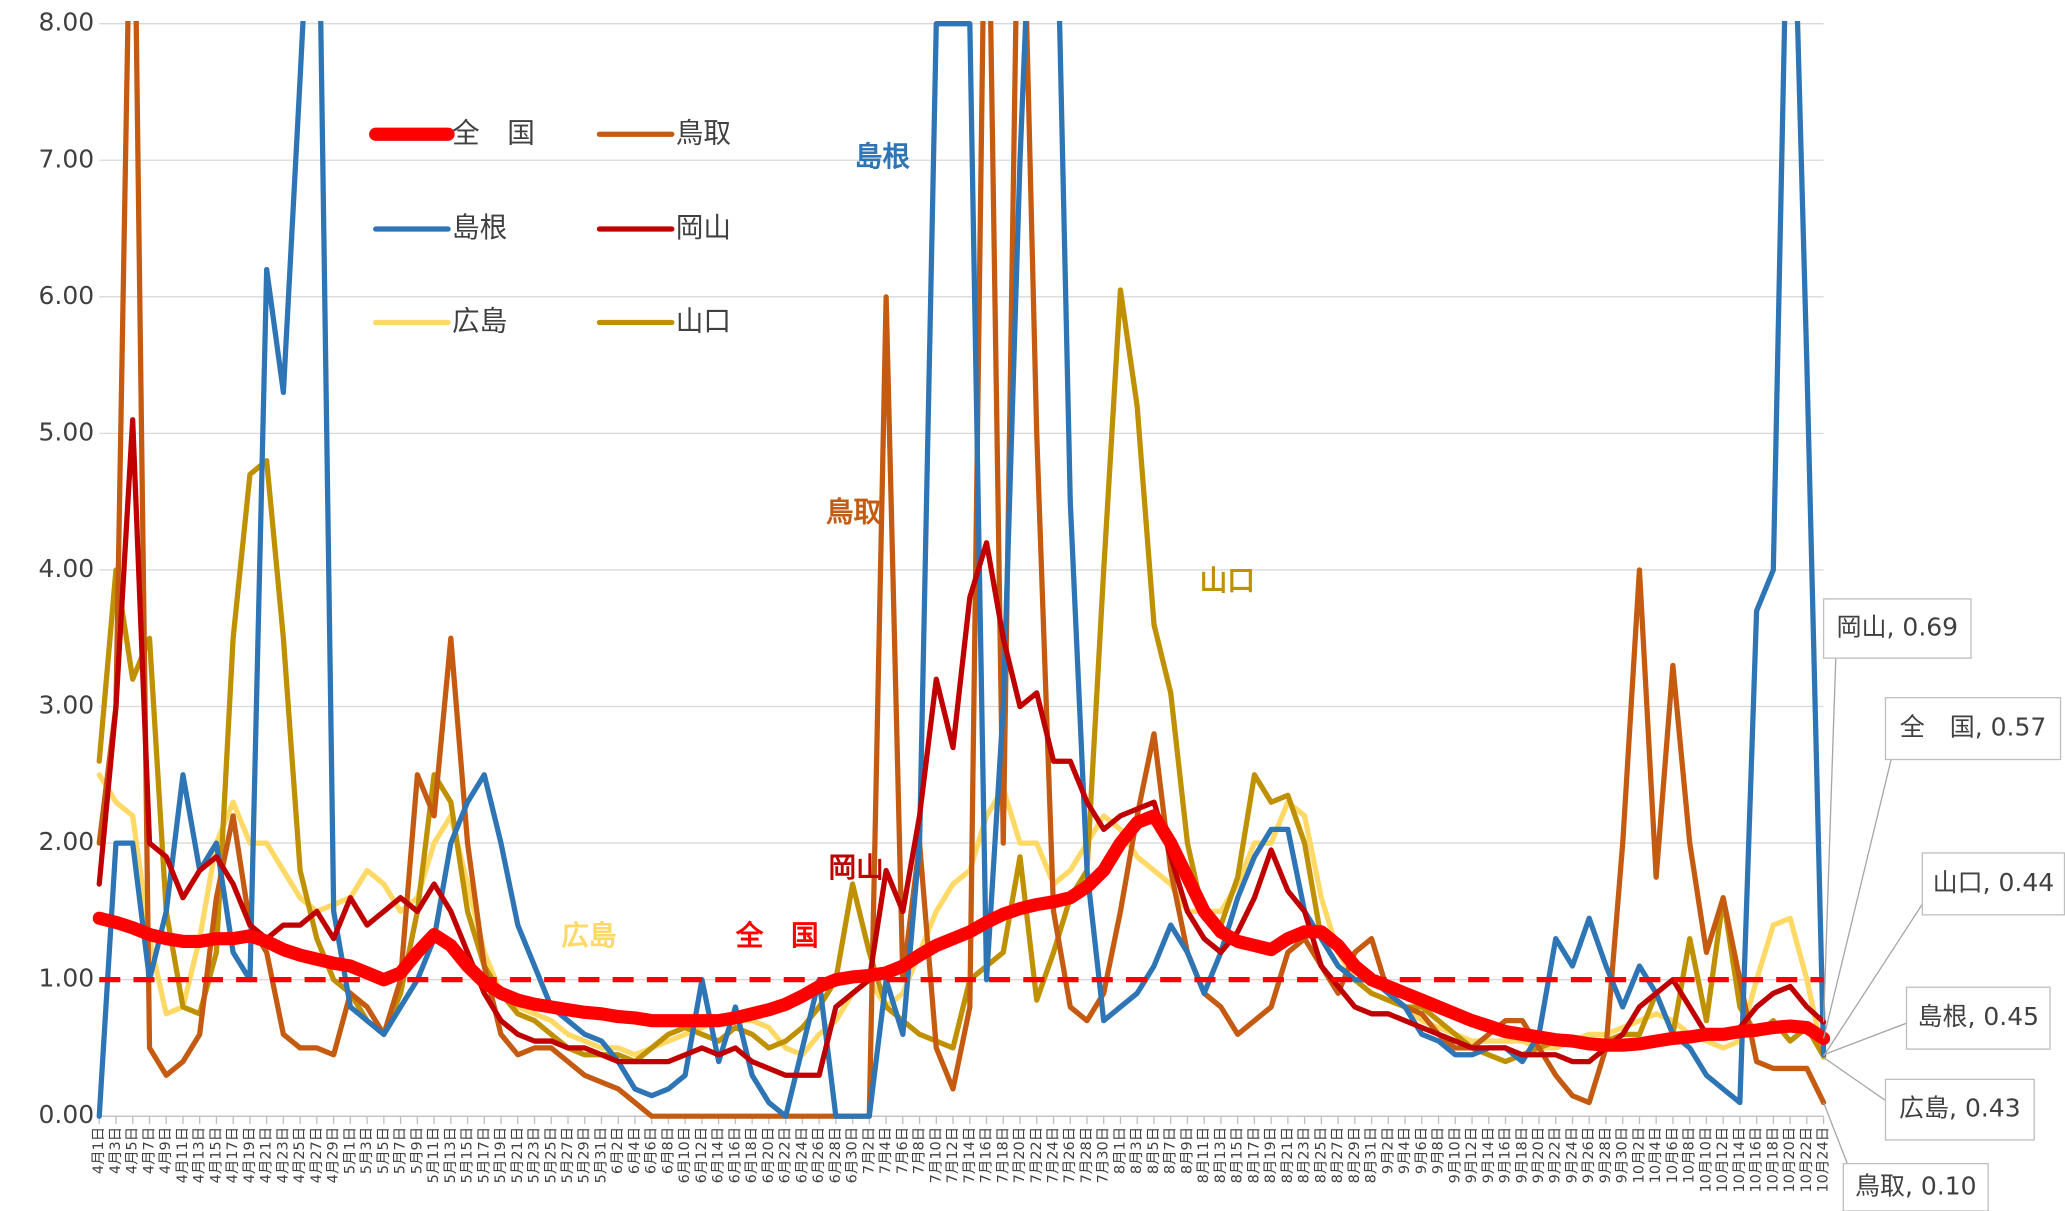 The image size is (2065, 1211). Describe the element at coordinates (1003, 1155) in the screenshot. I see `x-tick-label: 7月18日` at that location.